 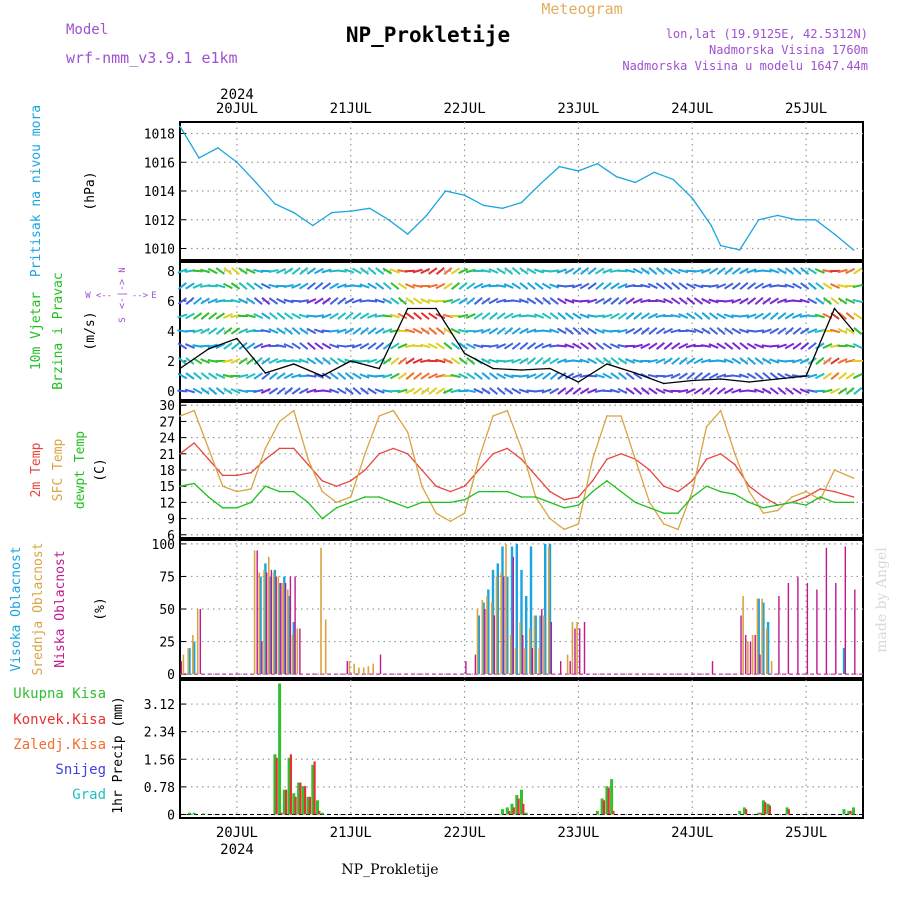 What do you see at coordinates (159, 163) in the screenshot?
I see `y-tick-label: 1016` at bounding box center [159, 163].